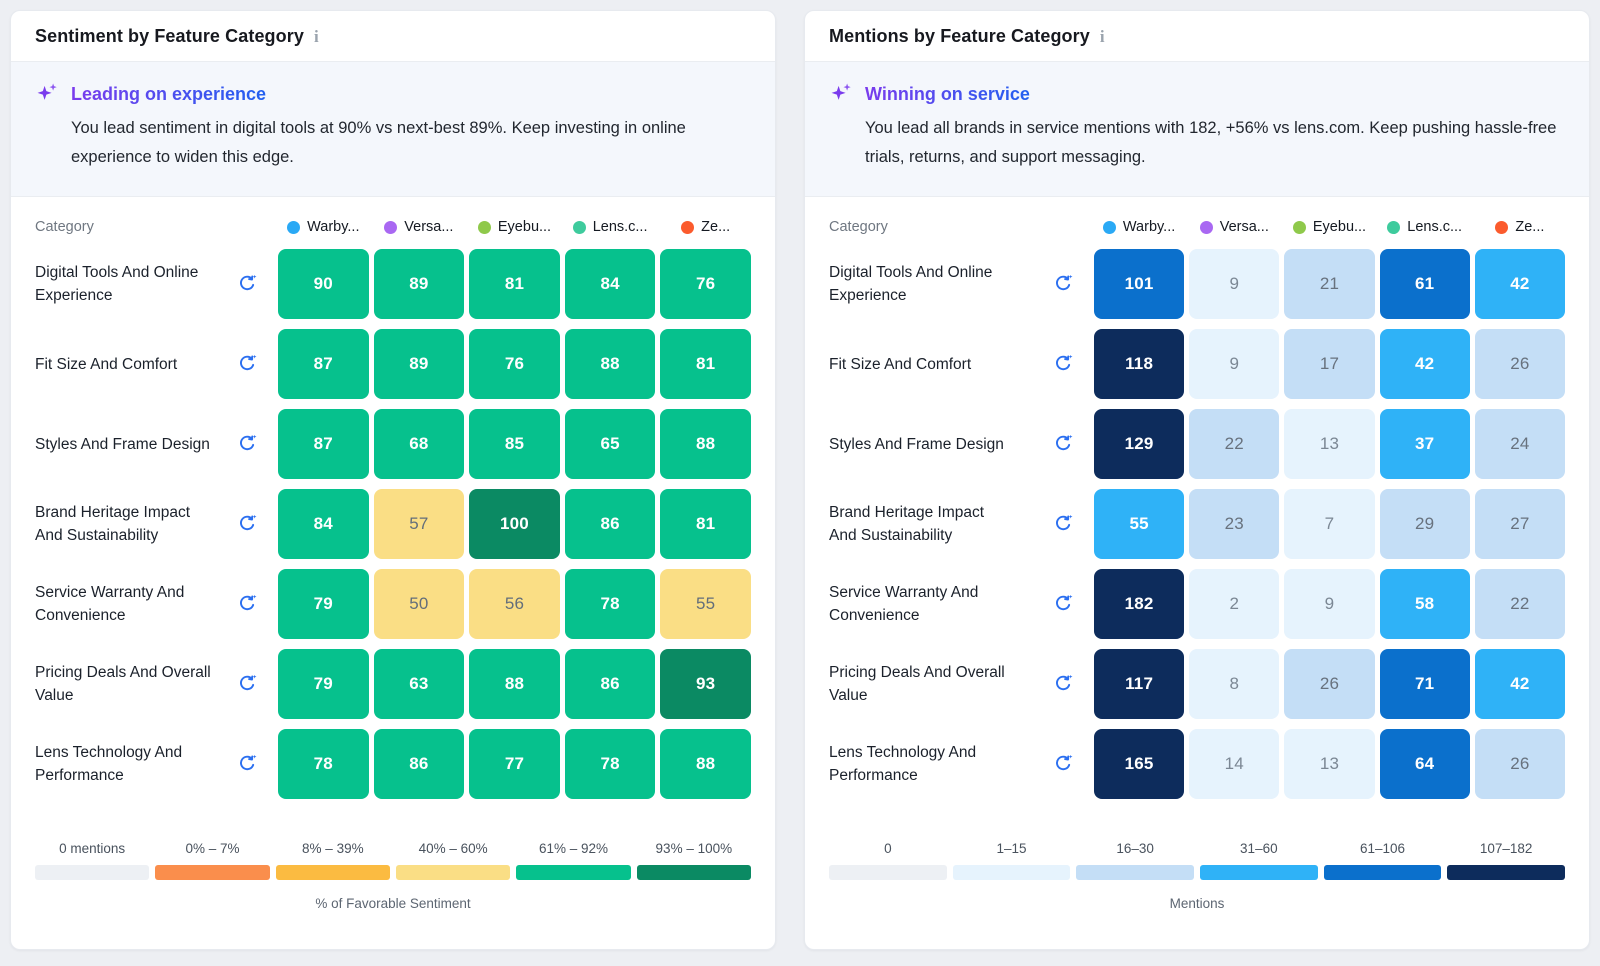 The image size is (1600, 966). I want to click on heatmap-cell: 21, so click(1329, 284).